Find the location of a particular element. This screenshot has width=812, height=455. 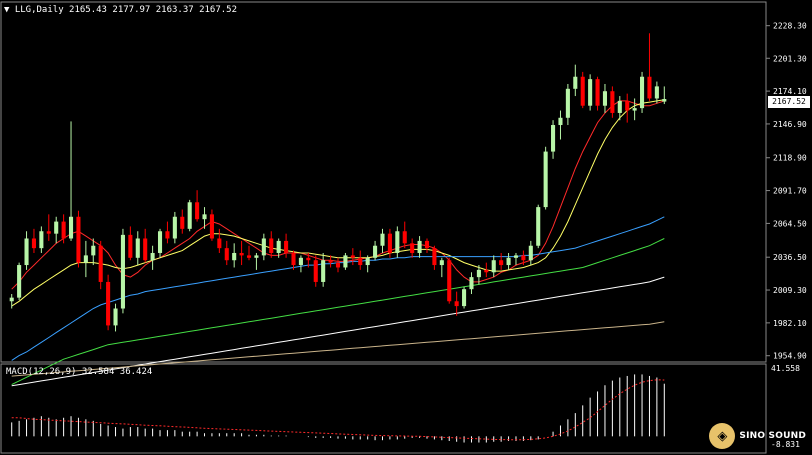

macd-axis-bottom: -8.831 is located at coordinates (785, 444).